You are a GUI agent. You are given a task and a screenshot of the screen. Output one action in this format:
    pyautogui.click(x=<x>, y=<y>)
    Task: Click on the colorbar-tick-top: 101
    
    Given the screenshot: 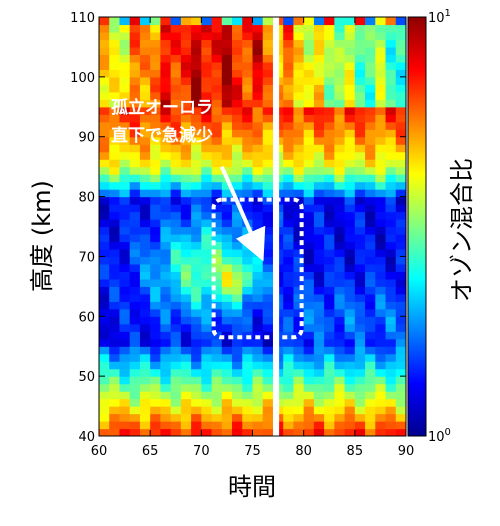 What is the action you would take?
    pyautogui.click(x=435, y=17)
    